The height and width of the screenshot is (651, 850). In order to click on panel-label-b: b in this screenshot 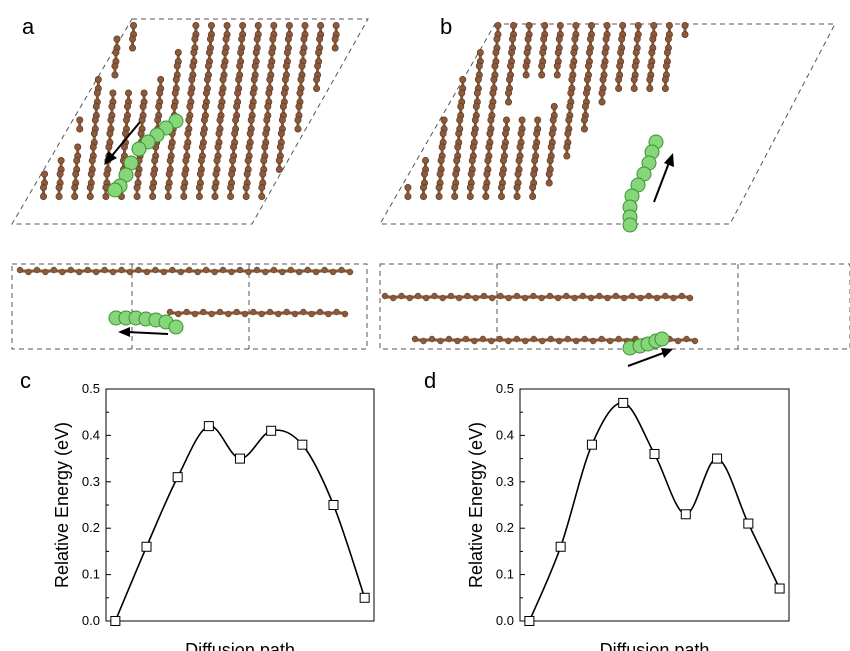, I will do `click(446, 27)`.